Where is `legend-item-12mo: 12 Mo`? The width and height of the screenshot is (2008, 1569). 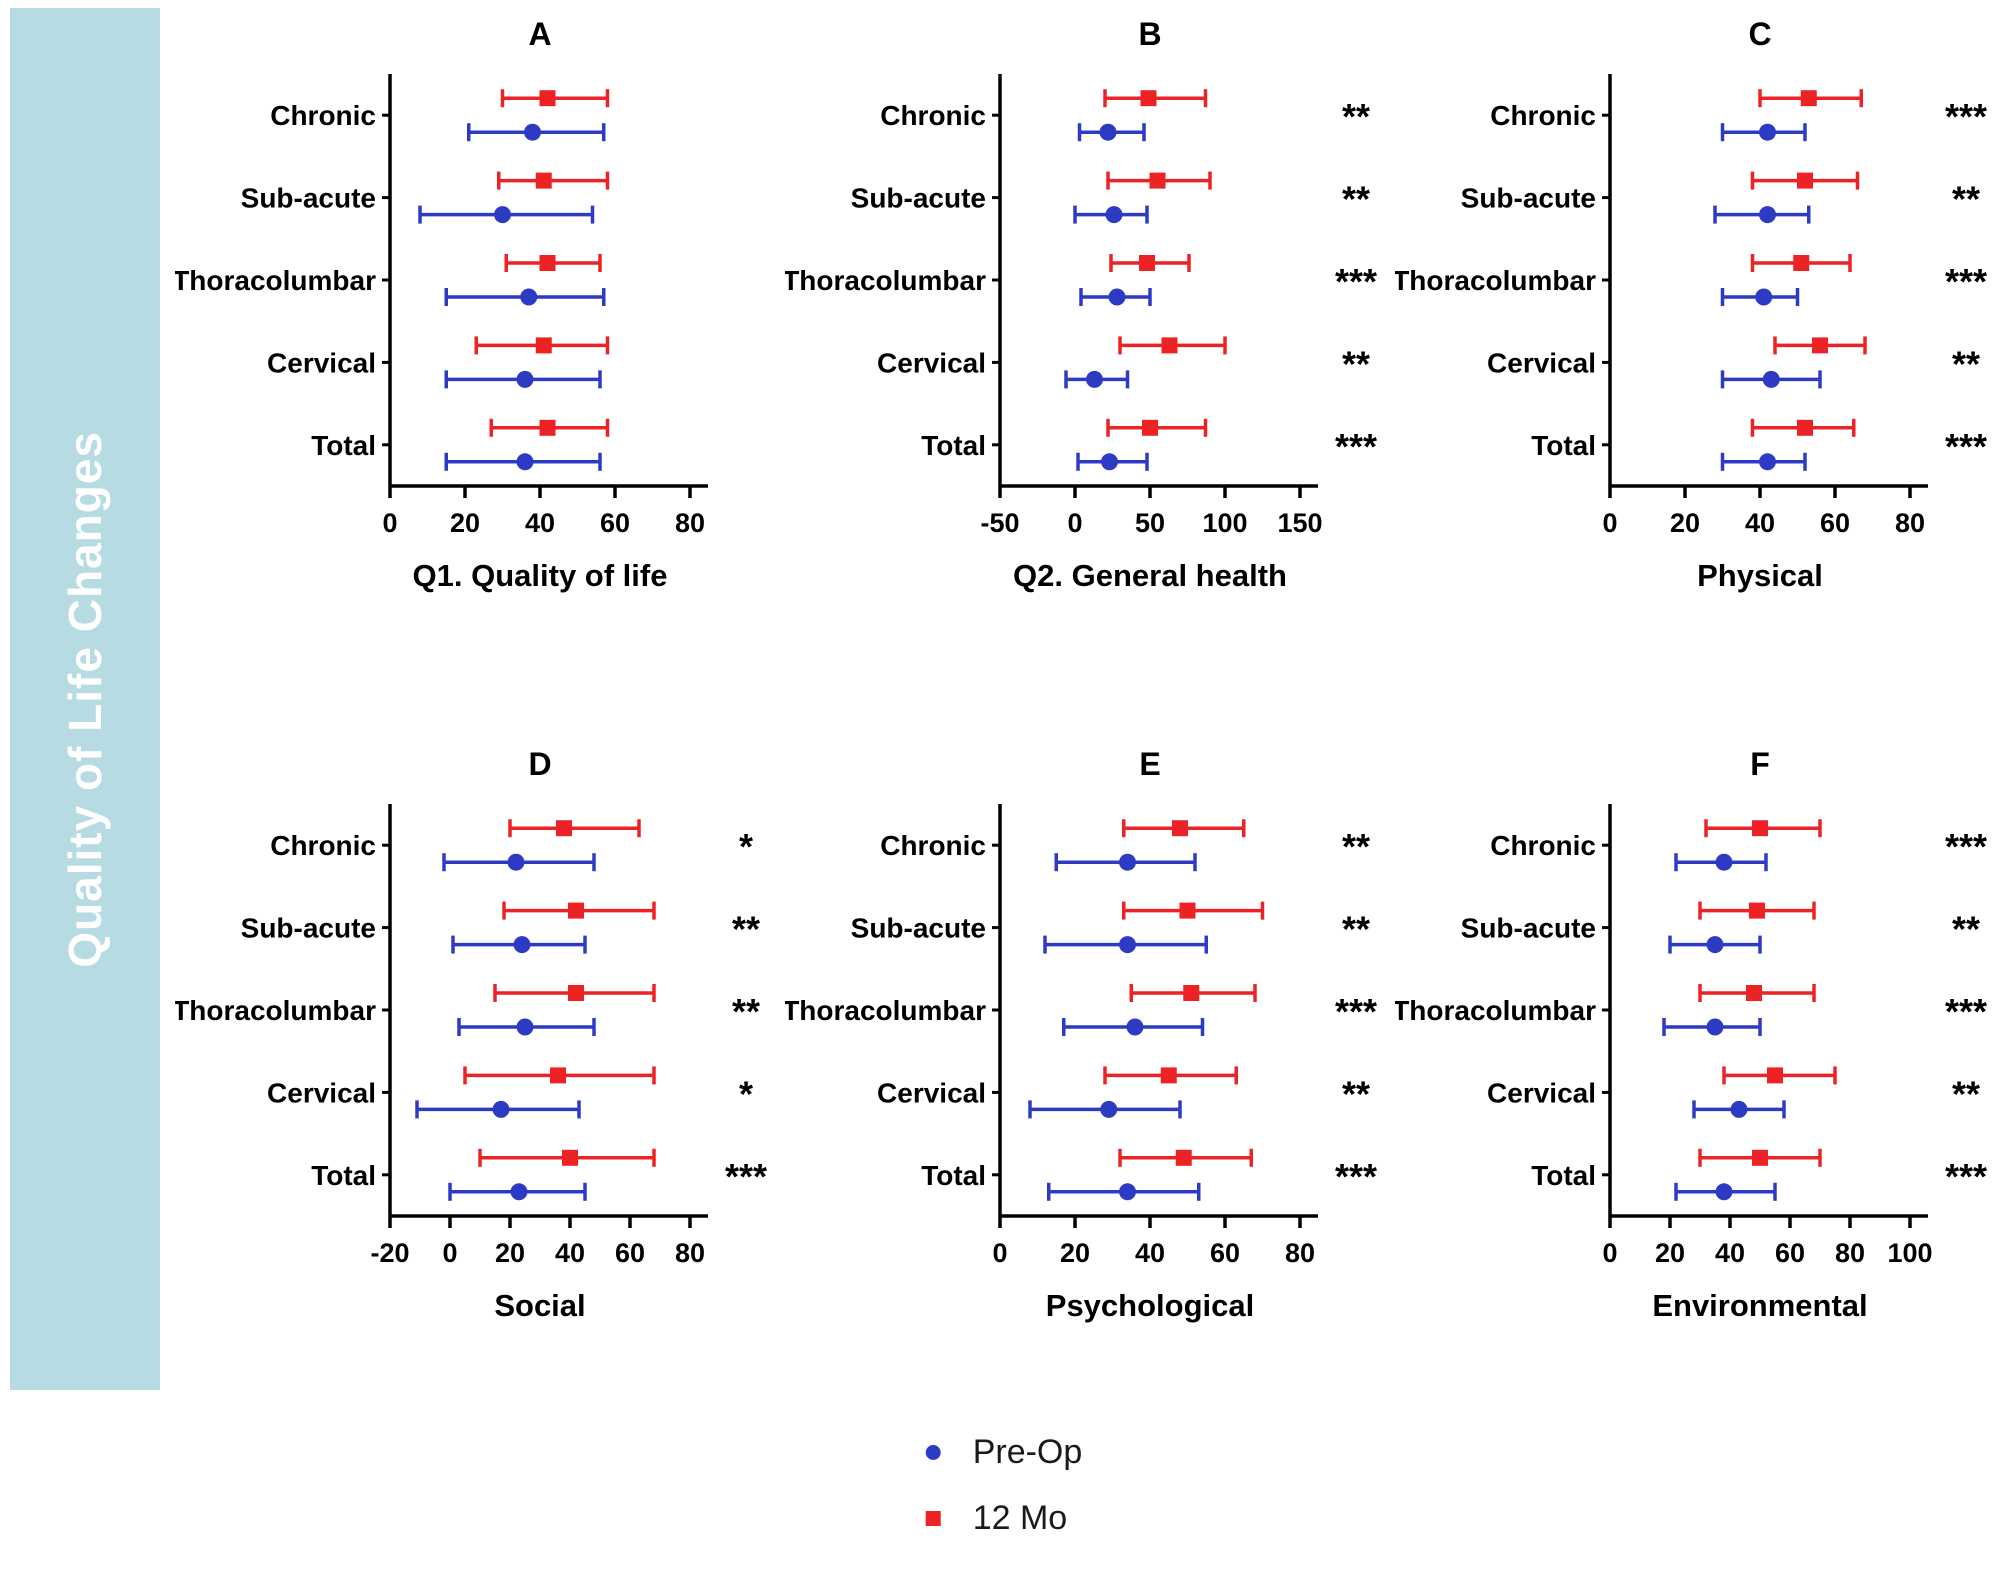 legend-item-12mo: 12 Mo is located at coordinates (996, 1518).